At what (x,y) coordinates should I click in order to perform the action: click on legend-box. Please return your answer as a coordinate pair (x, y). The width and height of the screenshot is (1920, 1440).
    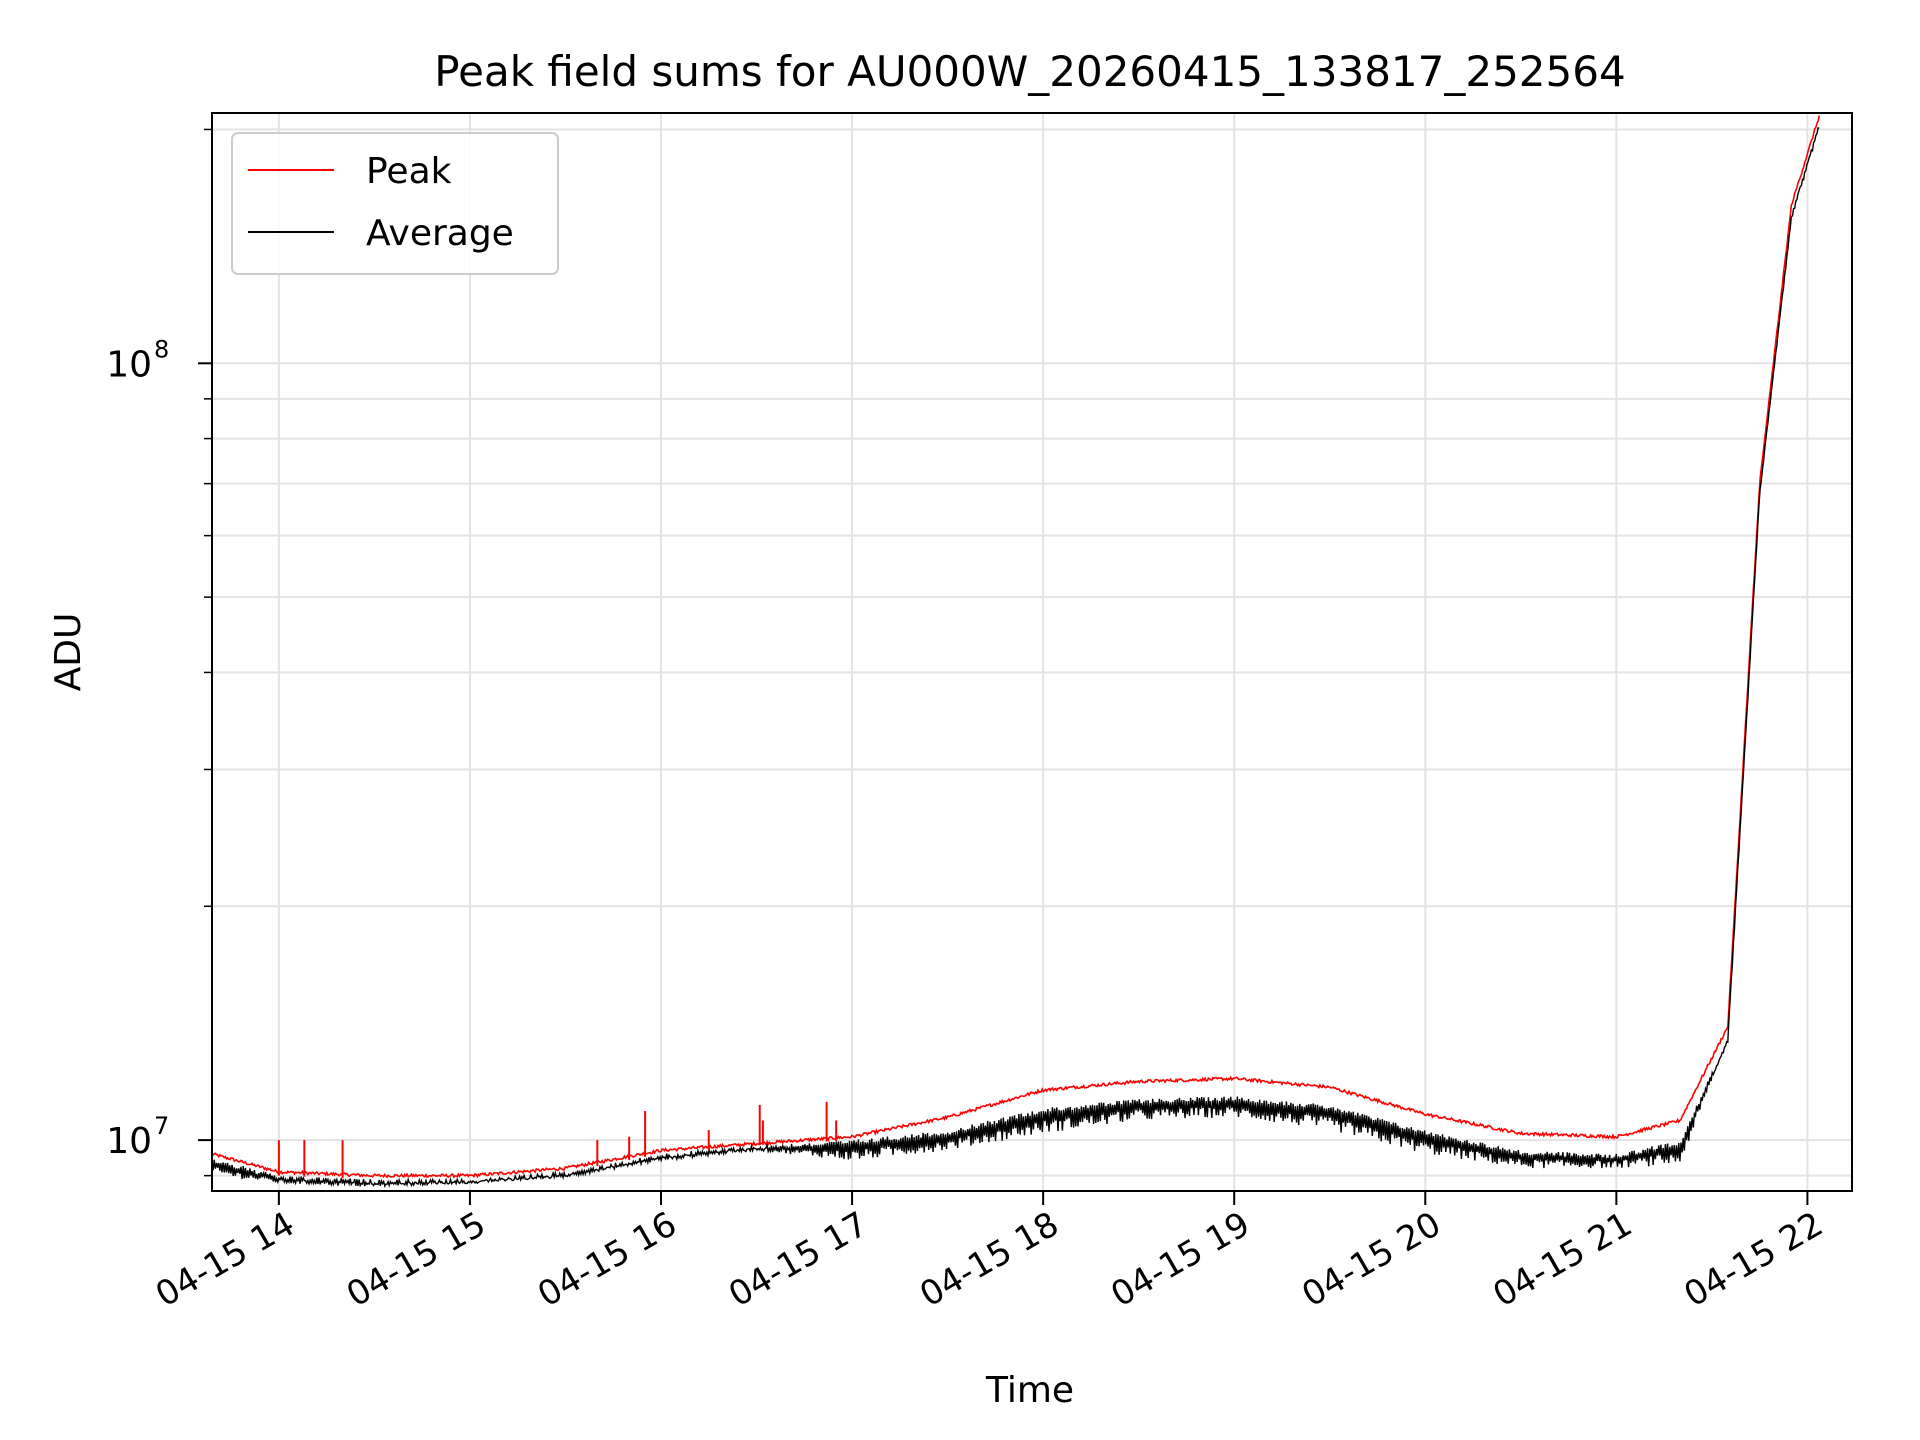
    Looking at the image, I should click on (395, 203).